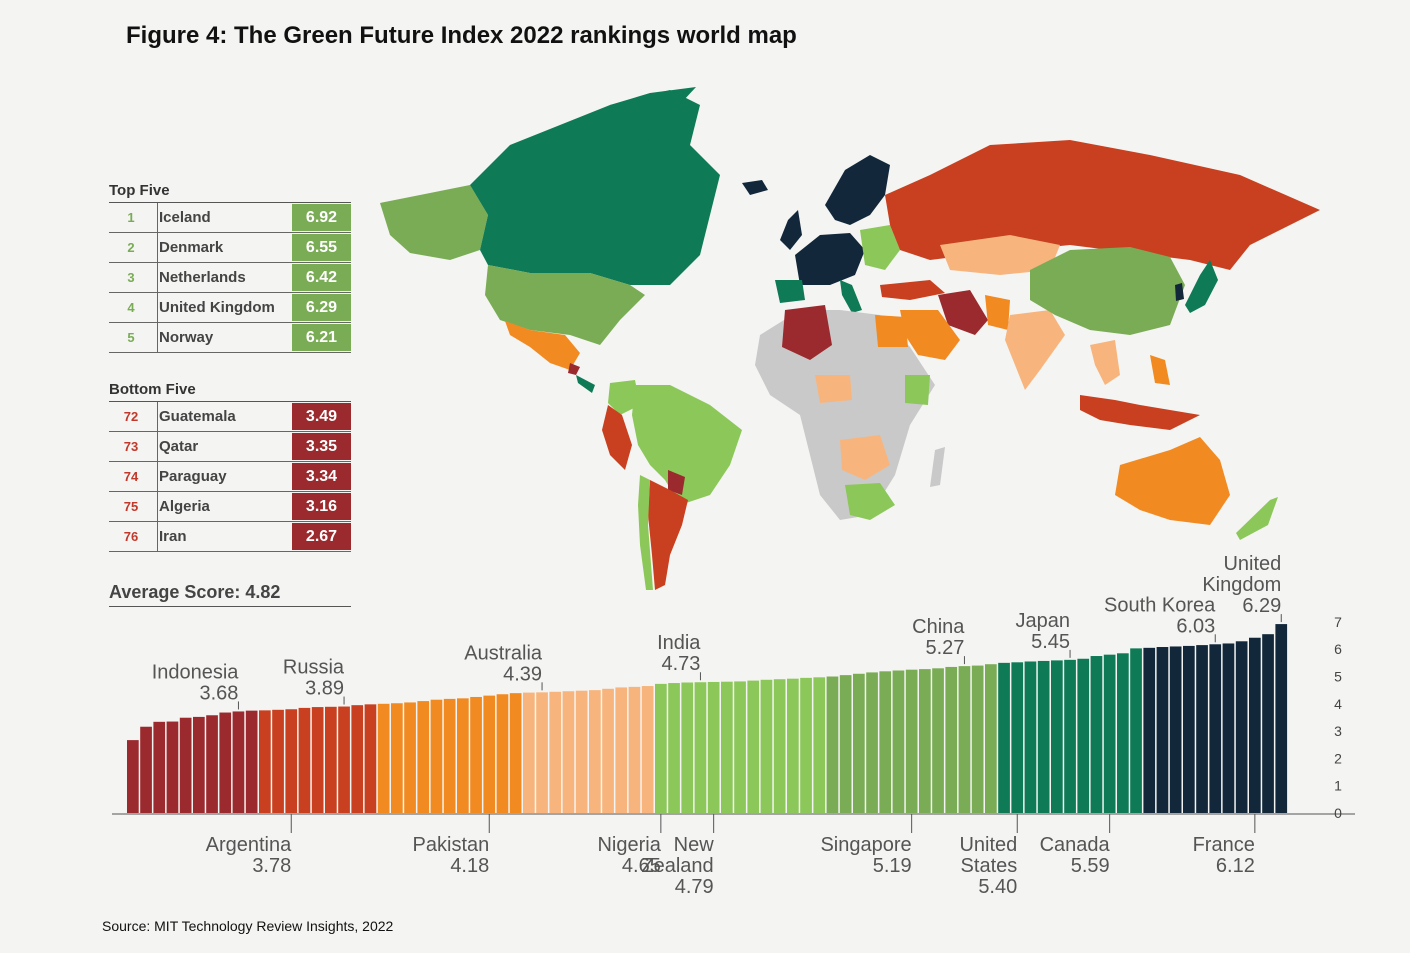 The height and width of the screenshot is (953, 1410). Describe the element at coordinates (937, 467) in the screenshot. I see `map-madagascar` at that location.